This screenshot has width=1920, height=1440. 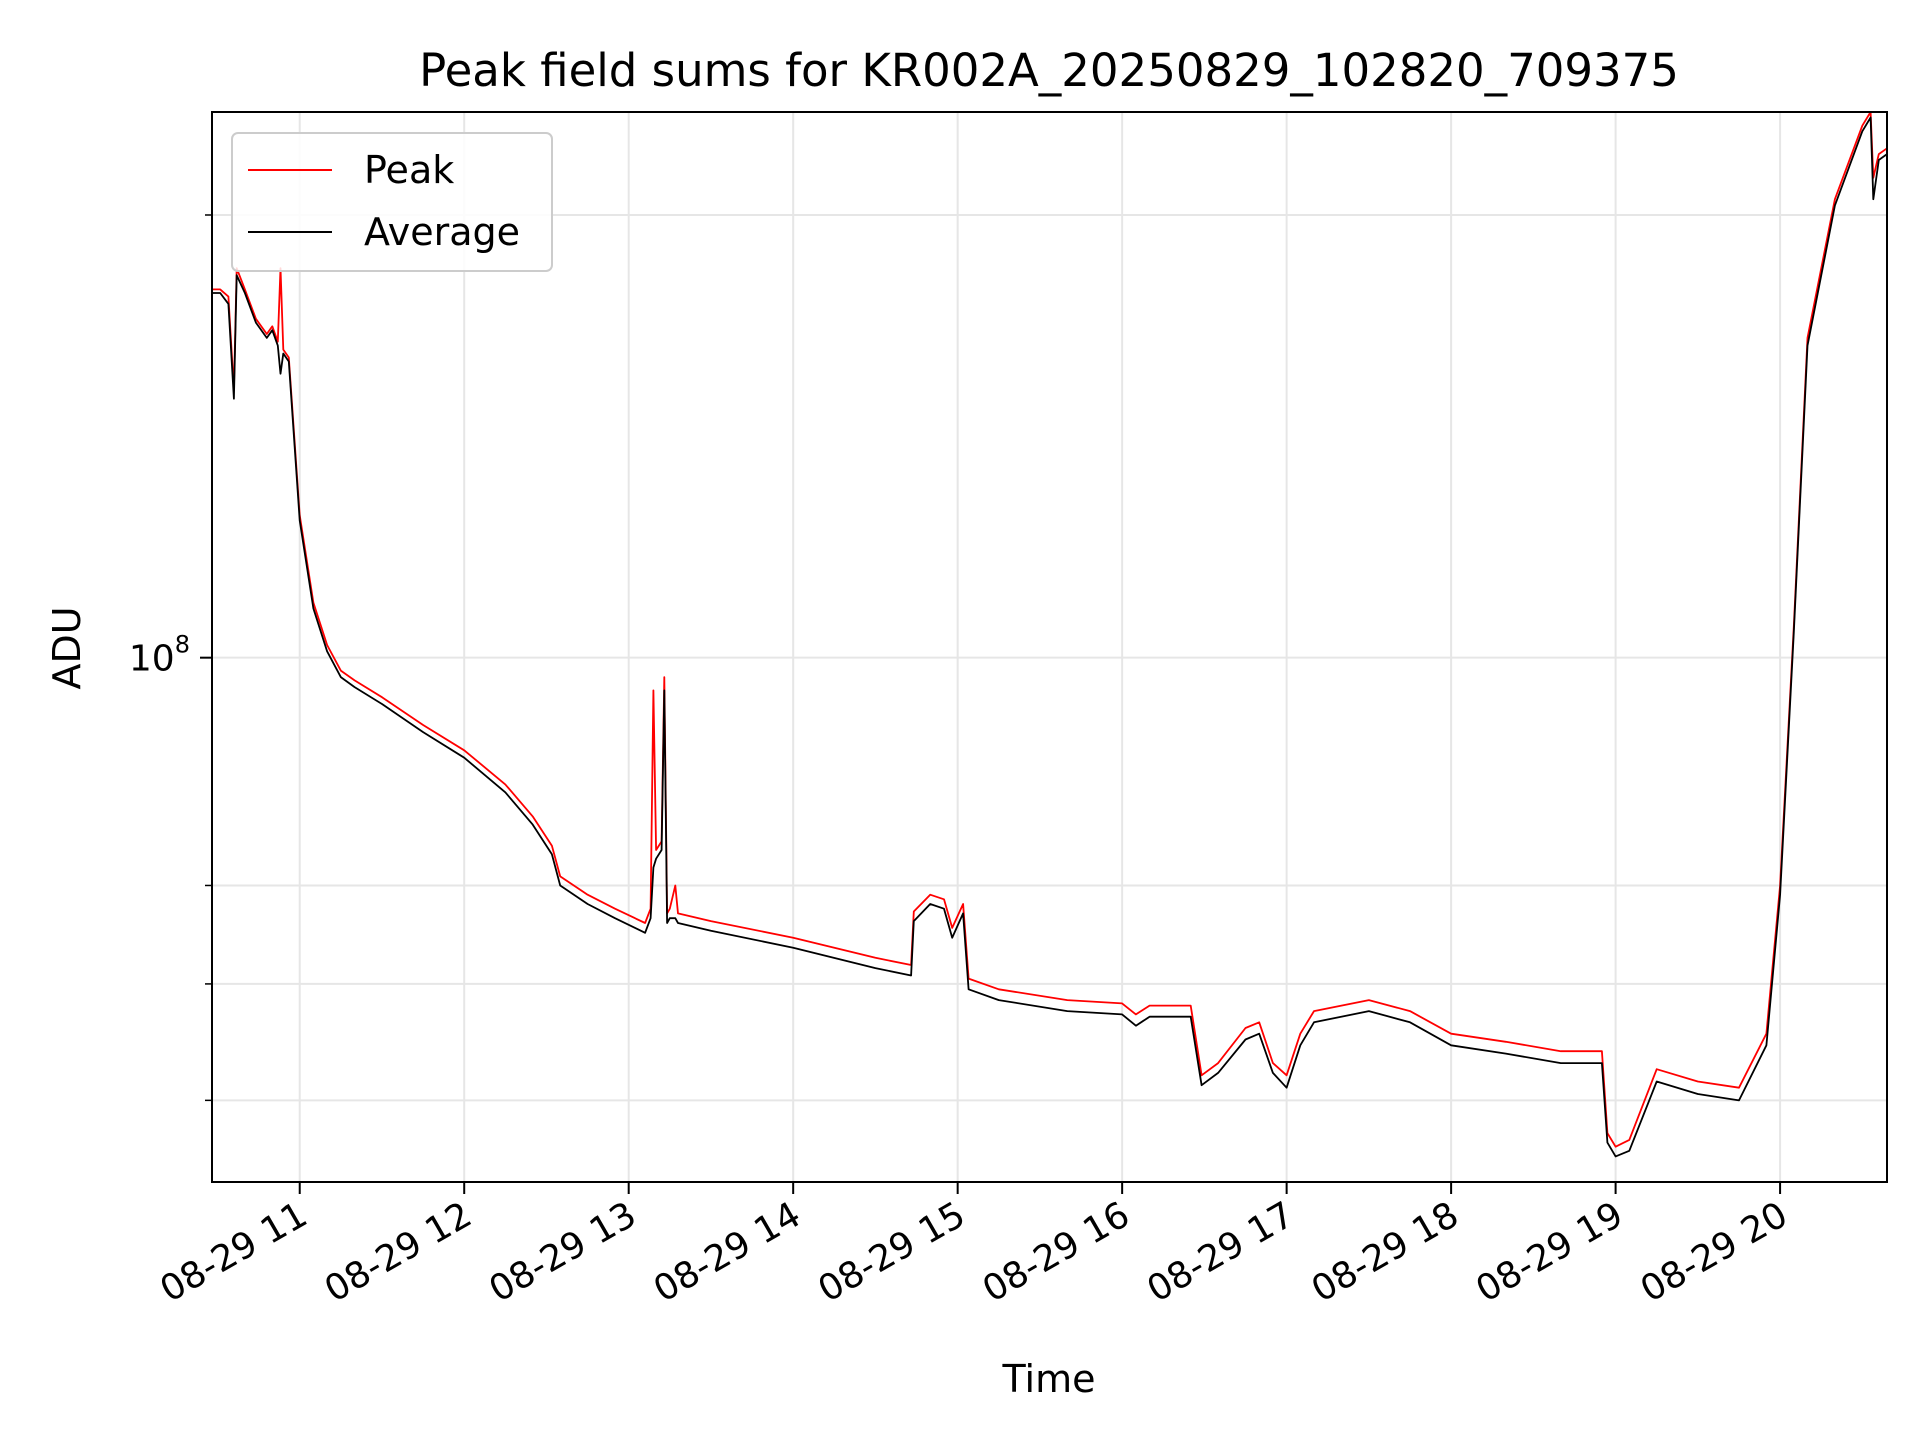 What do you see at coordinates (67, 647) in the screenshot?
I see `y-axis-label: ADU` at bounding box center [67, 647].